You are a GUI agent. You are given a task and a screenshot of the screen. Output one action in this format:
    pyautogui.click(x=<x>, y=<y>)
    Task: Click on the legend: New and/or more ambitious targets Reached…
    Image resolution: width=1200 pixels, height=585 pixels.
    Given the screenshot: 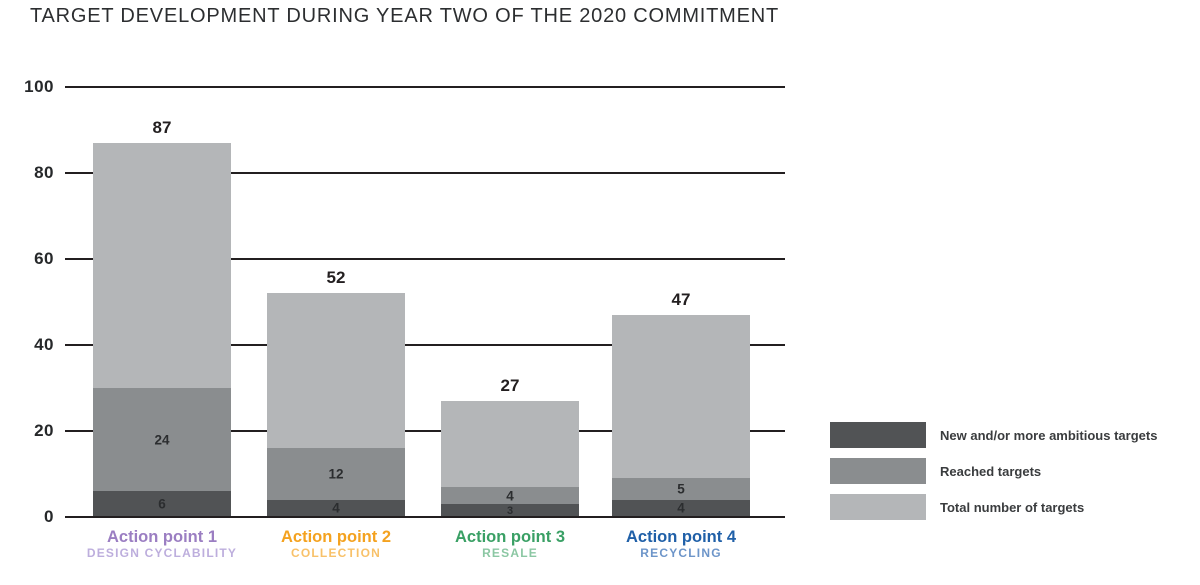 What is the action you would take?
    pyautogui.click(x=993, y=476)
    